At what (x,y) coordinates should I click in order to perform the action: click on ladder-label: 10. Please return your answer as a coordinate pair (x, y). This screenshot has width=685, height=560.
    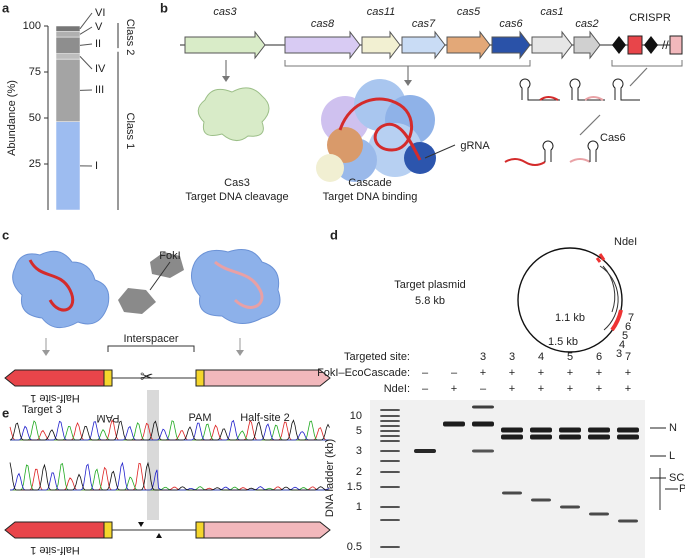
    Looking at the image, I should click on (356, 416).